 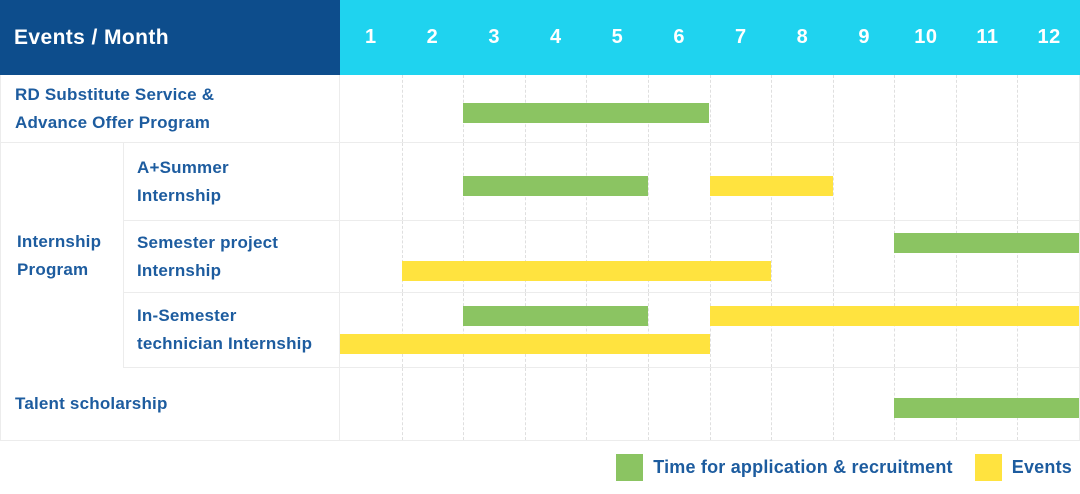 What do you see at coordinates (741, 37) in the screenshot?
I see `month-label: 7` at bounding box center [741, 37].